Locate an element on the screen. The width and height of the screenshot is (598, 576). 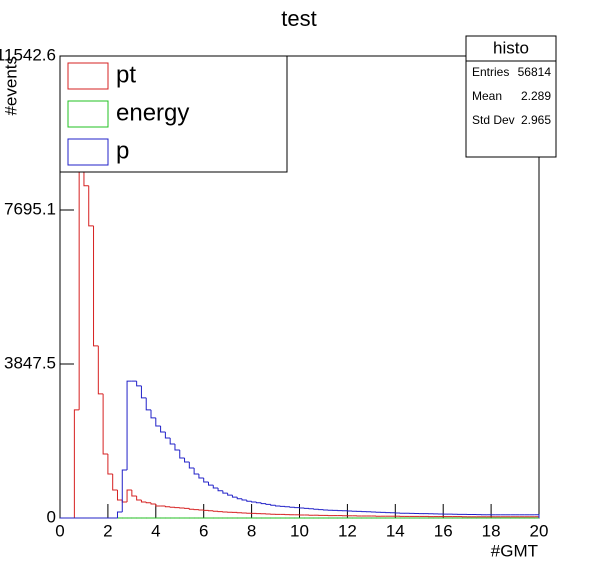
stats-label: Std Dev is located at coordinates (493, 120).